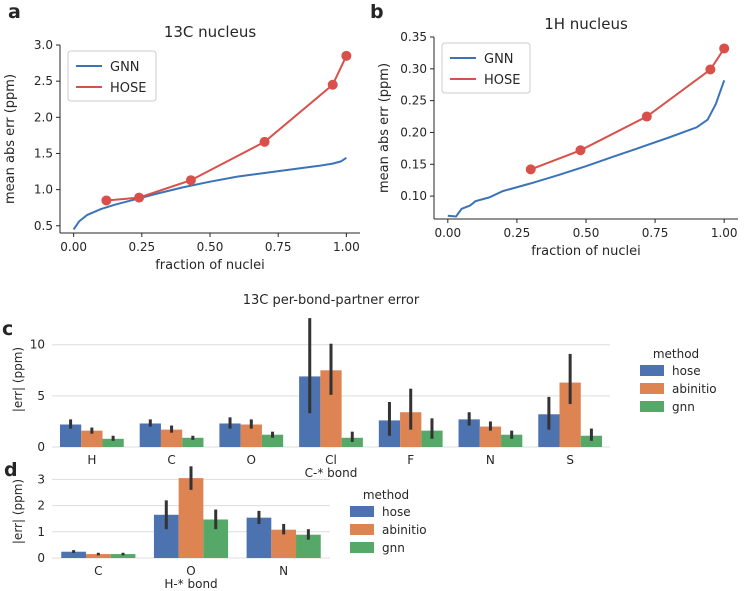 The height and width of the screenshot is (591, 749). Describe the element at coordinates (413, 132) in the screenshot. I see `y-tick-label: 0.20` at that location.